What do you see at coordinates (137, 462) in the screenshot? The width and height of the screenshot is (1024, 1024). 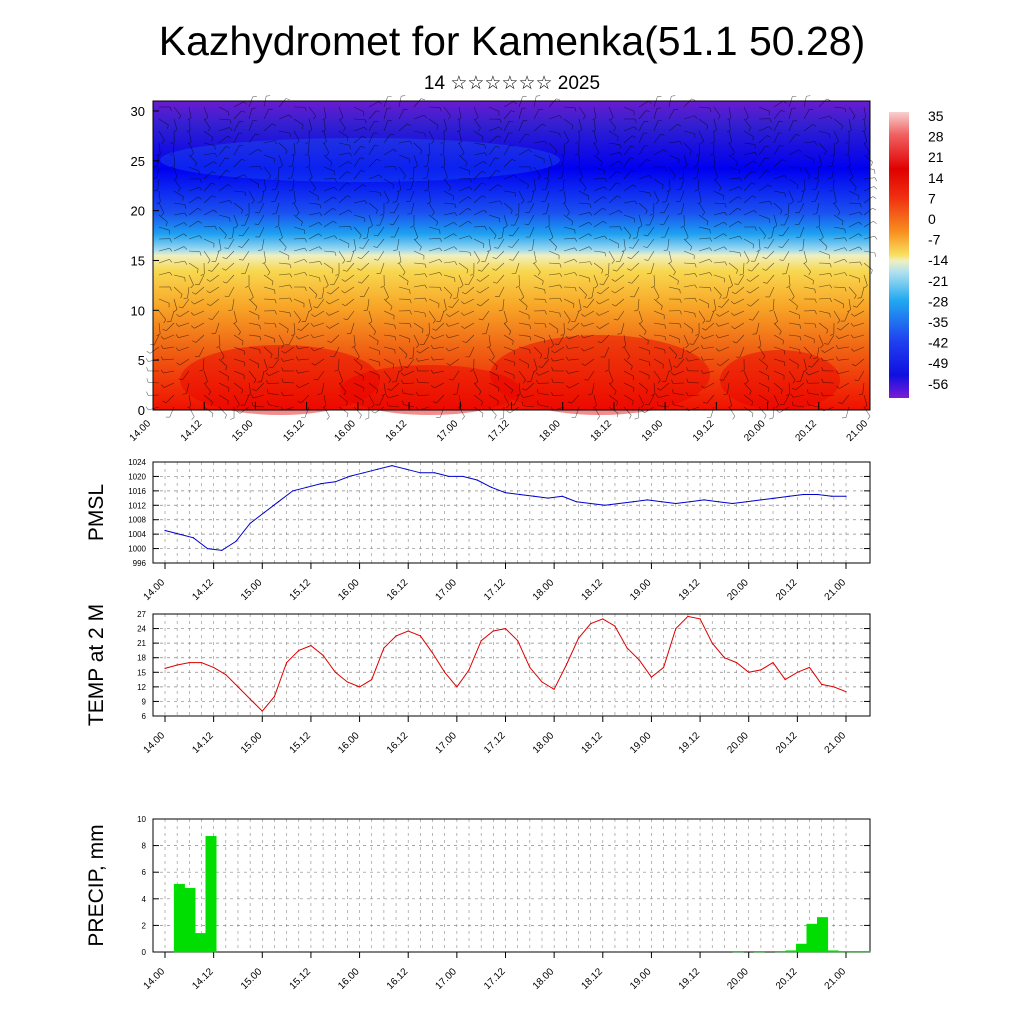 I see `pmsl-ytick-label: 1024` at bounding box center [137, 462].